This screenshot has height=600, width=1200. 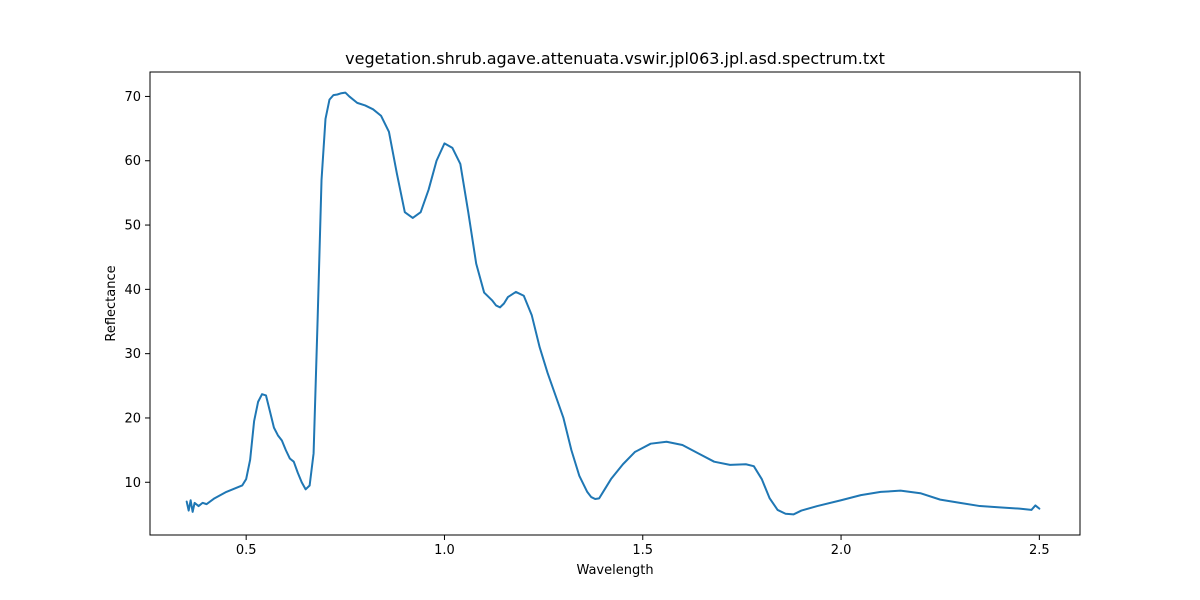 I want to click on y-tick-label: 40, so click(x=132, y=290).